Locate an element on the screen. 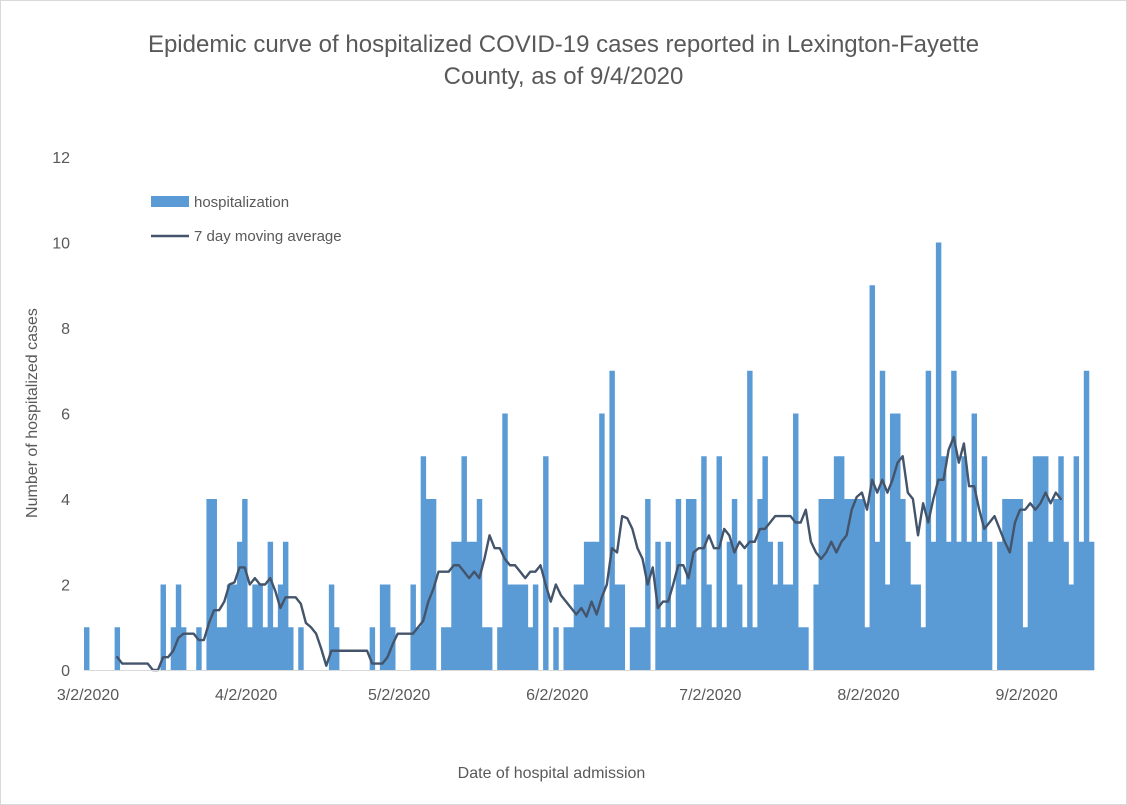 Image resolution: width=1127 pixels, height=805 pixels. y-tick-label: 10 is located at coordinates (61, 244).